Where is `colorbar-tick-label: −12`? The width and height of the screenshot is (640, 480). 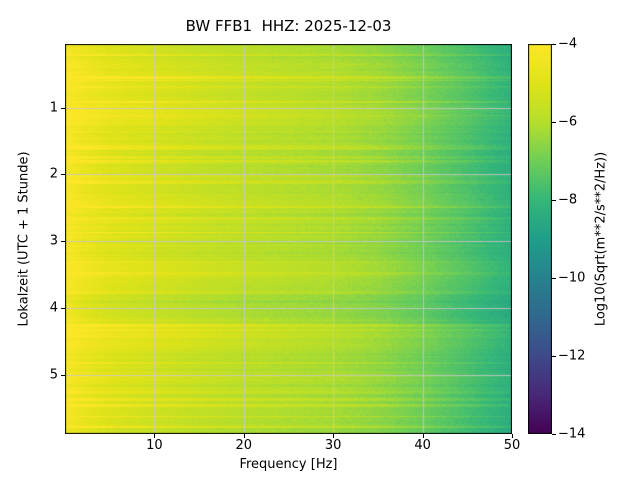 colorbar-tick-label: −12 is located at coordinates (572, 356).